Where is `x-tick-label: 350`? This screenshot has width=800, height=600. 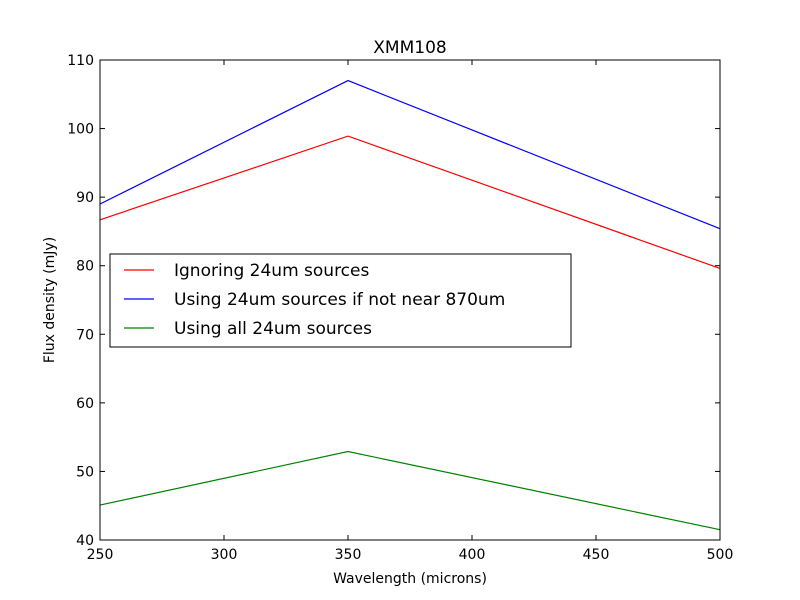 x-tick-label: 350 is located at coordinates (348, 555).